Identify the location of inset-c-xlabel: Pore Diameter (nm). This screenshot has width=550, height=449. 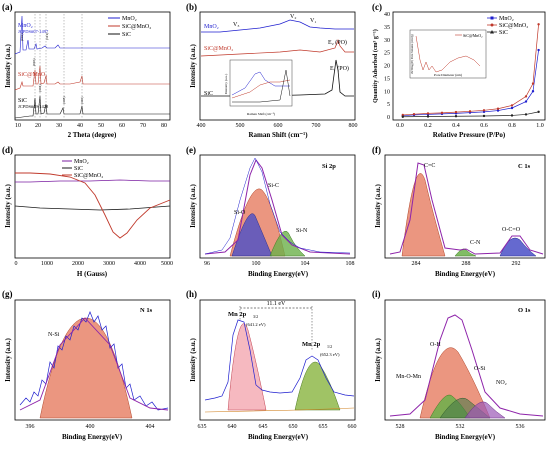
(448, 75).